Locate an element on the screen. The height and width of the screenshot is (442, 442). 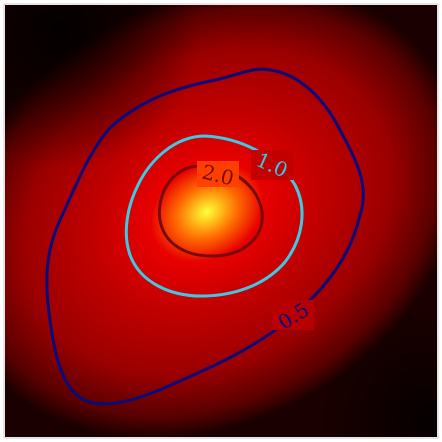
contour-label-2-0-background is located at coordinates (218, 174).